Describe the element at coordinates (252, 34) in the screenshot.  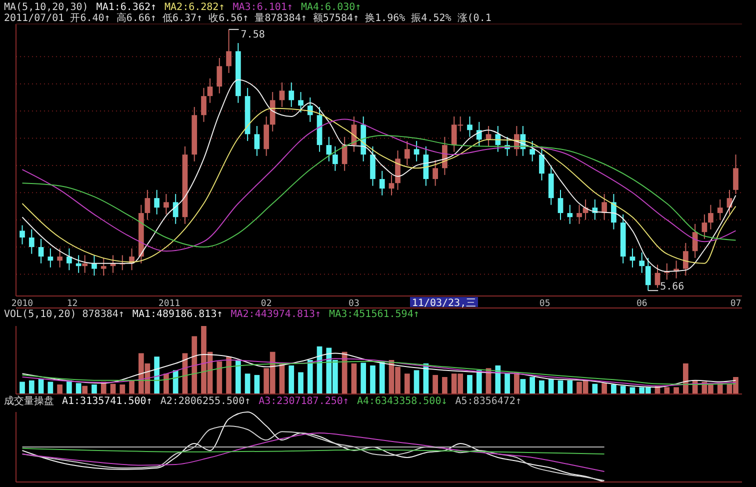
I see `annotation: 7.58` at that location.